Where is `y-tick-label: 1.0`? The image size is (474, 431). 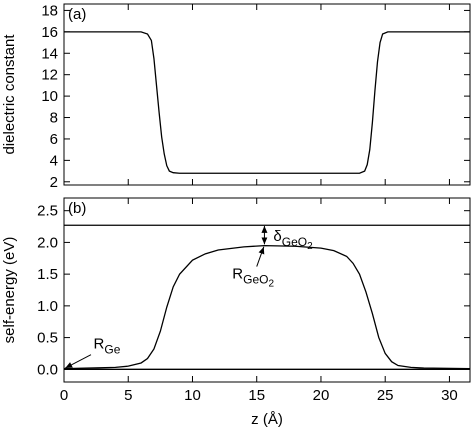 y-tick-label: 1.0 is located at coordinates (47, 306).